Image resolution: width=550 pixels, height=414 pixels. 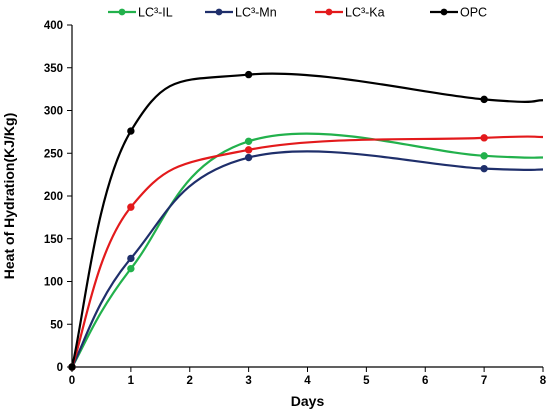 I want to click on y-tick-label: 50, so click(x=56, y=325).